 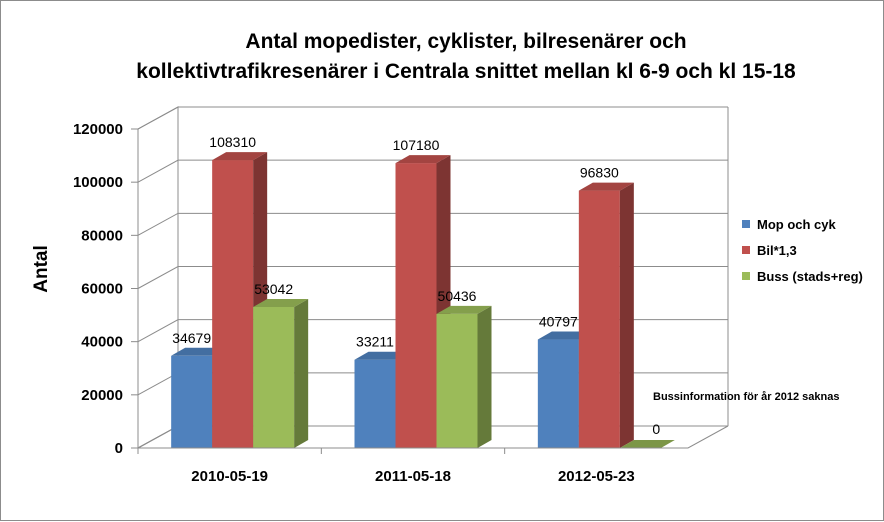 I want to click on y-tick-label: 120000, so click(x=98, y=129).